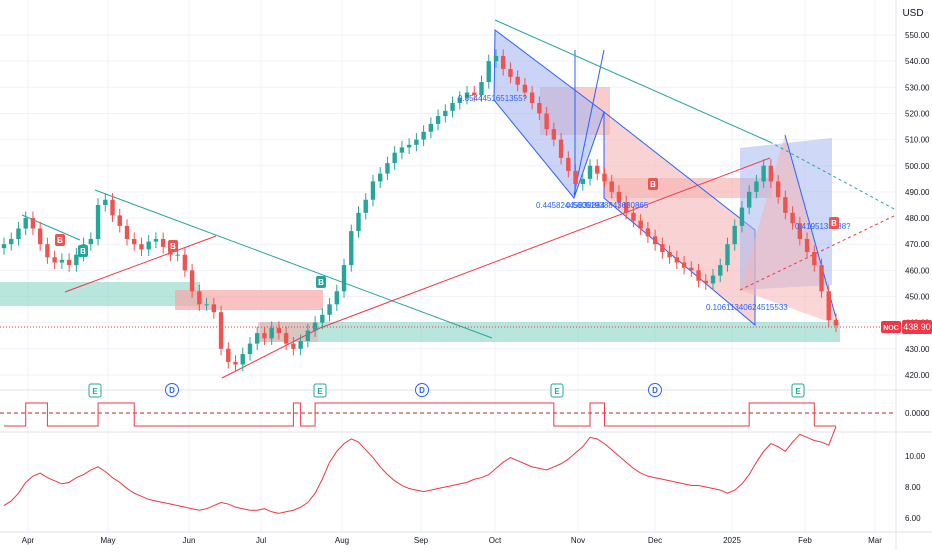 This screenshot has height=555, width=932. What do you see at coordinates (172, 390) in the screenshot?
I see `dividend-badge: D` at bounding box center [172, 390].